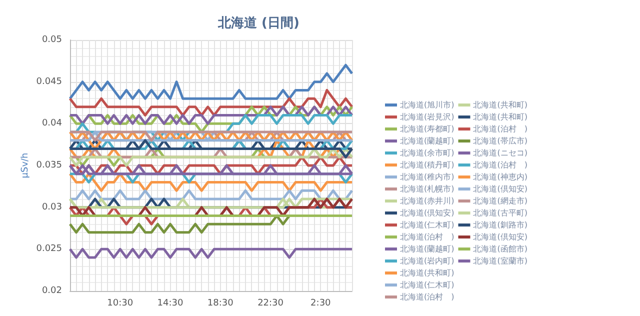 The width and height of the screenshot is (640, 316). What do you see at coordinates (500, 225) in the screenshot?
I see `legend-label: 北海道(釧路市)` at bounding box center [500, 225].